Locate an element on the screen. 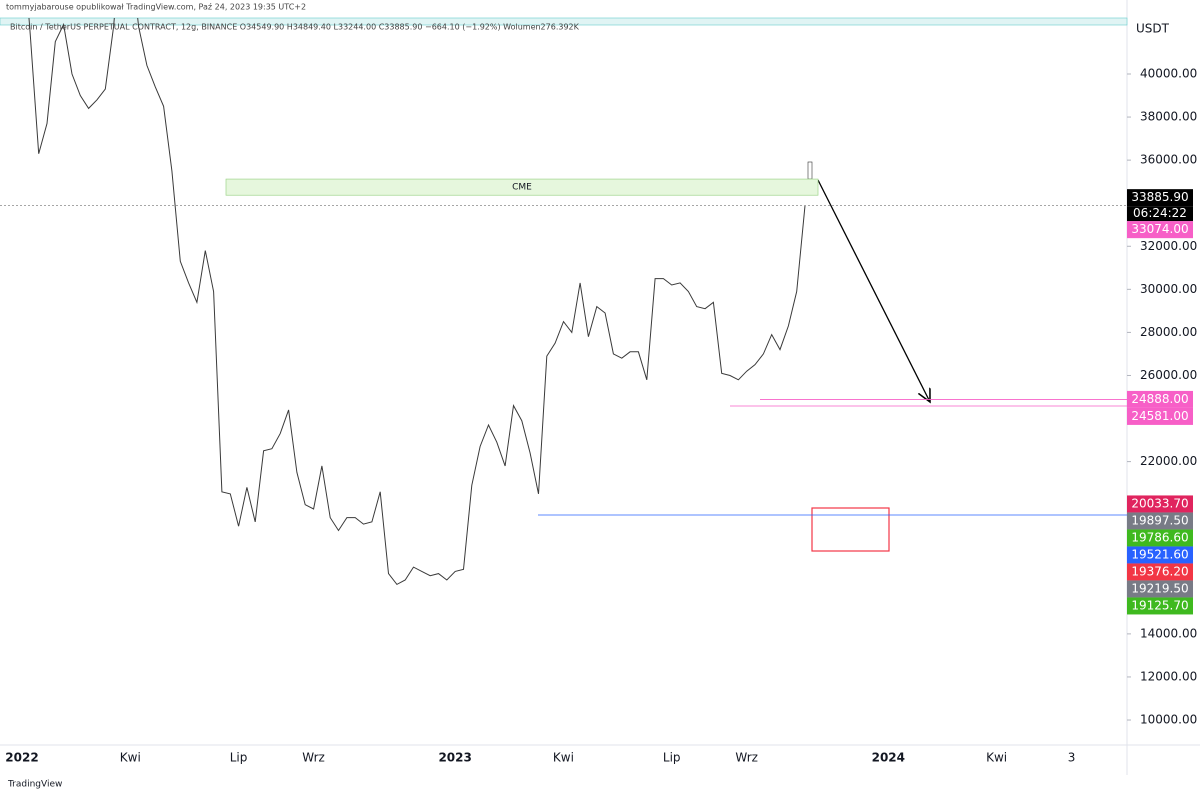  zone is located at coordinates (522, 187).